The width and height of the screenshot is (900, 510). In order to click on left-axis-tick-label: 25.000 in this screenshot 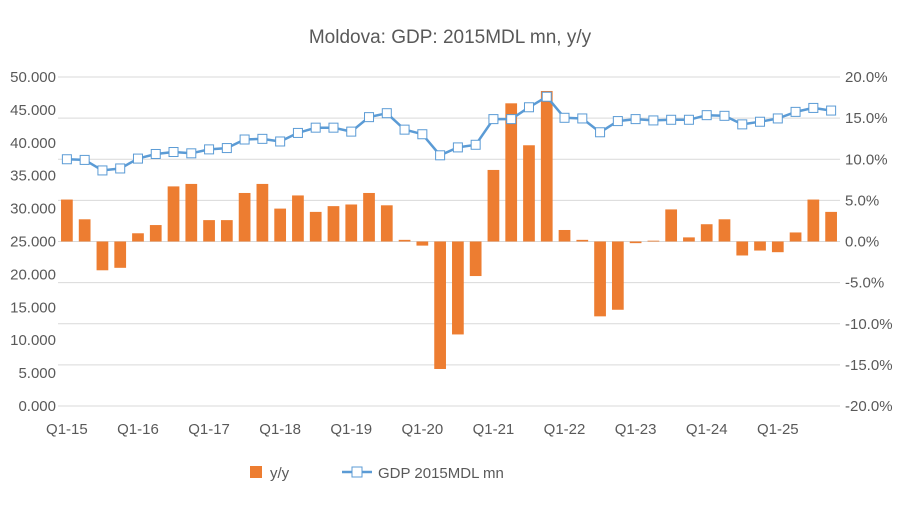, I will do `click(33, 242)`.